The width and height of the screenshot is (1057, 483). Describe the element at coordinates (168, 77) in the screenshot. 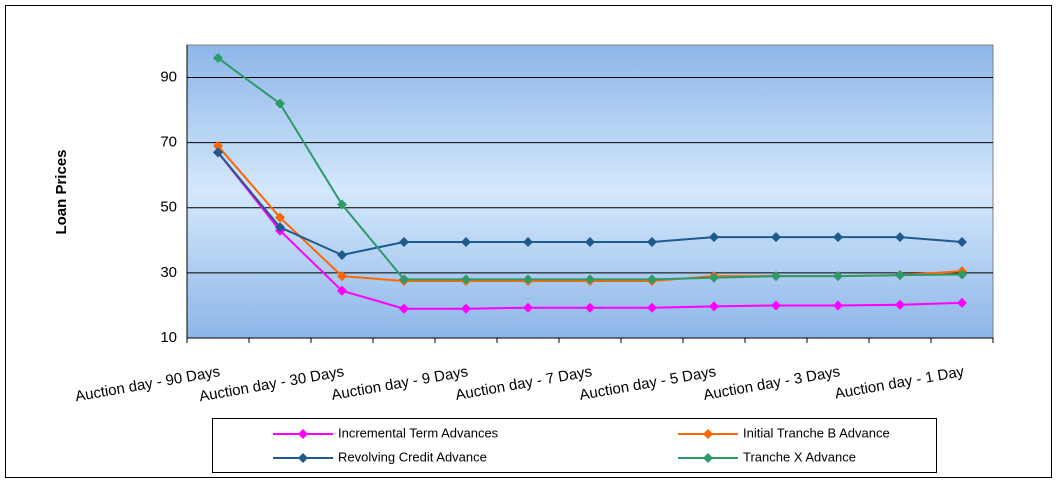

I see `y-tick-label: 90` at that location.